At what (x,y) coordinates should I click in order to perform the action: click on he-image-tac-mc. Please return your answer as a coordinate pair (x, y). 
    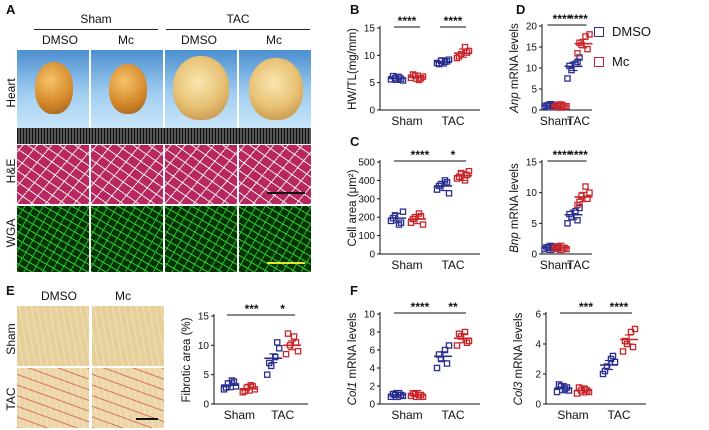
    Looking at the image, I should click on (275, 174).